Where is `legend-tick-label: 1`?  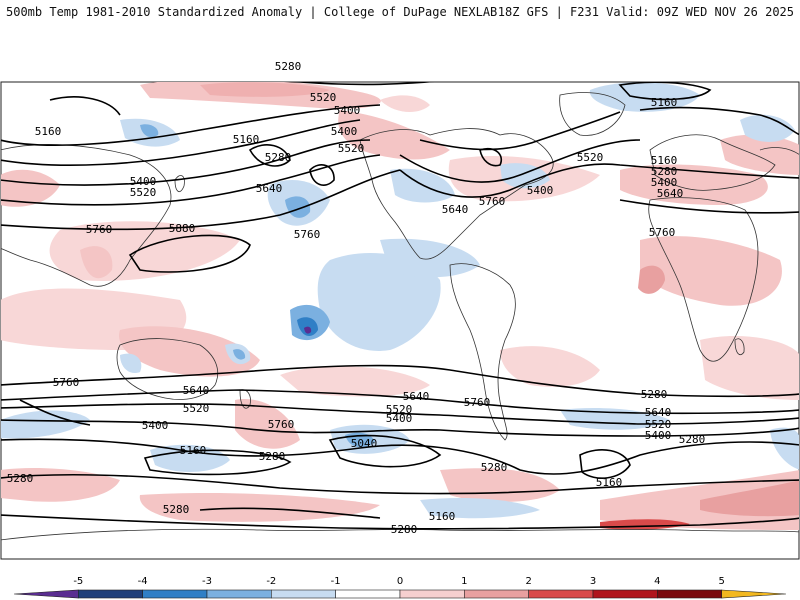 legend-tick-label: 1 is located at coordinates (464, 581).